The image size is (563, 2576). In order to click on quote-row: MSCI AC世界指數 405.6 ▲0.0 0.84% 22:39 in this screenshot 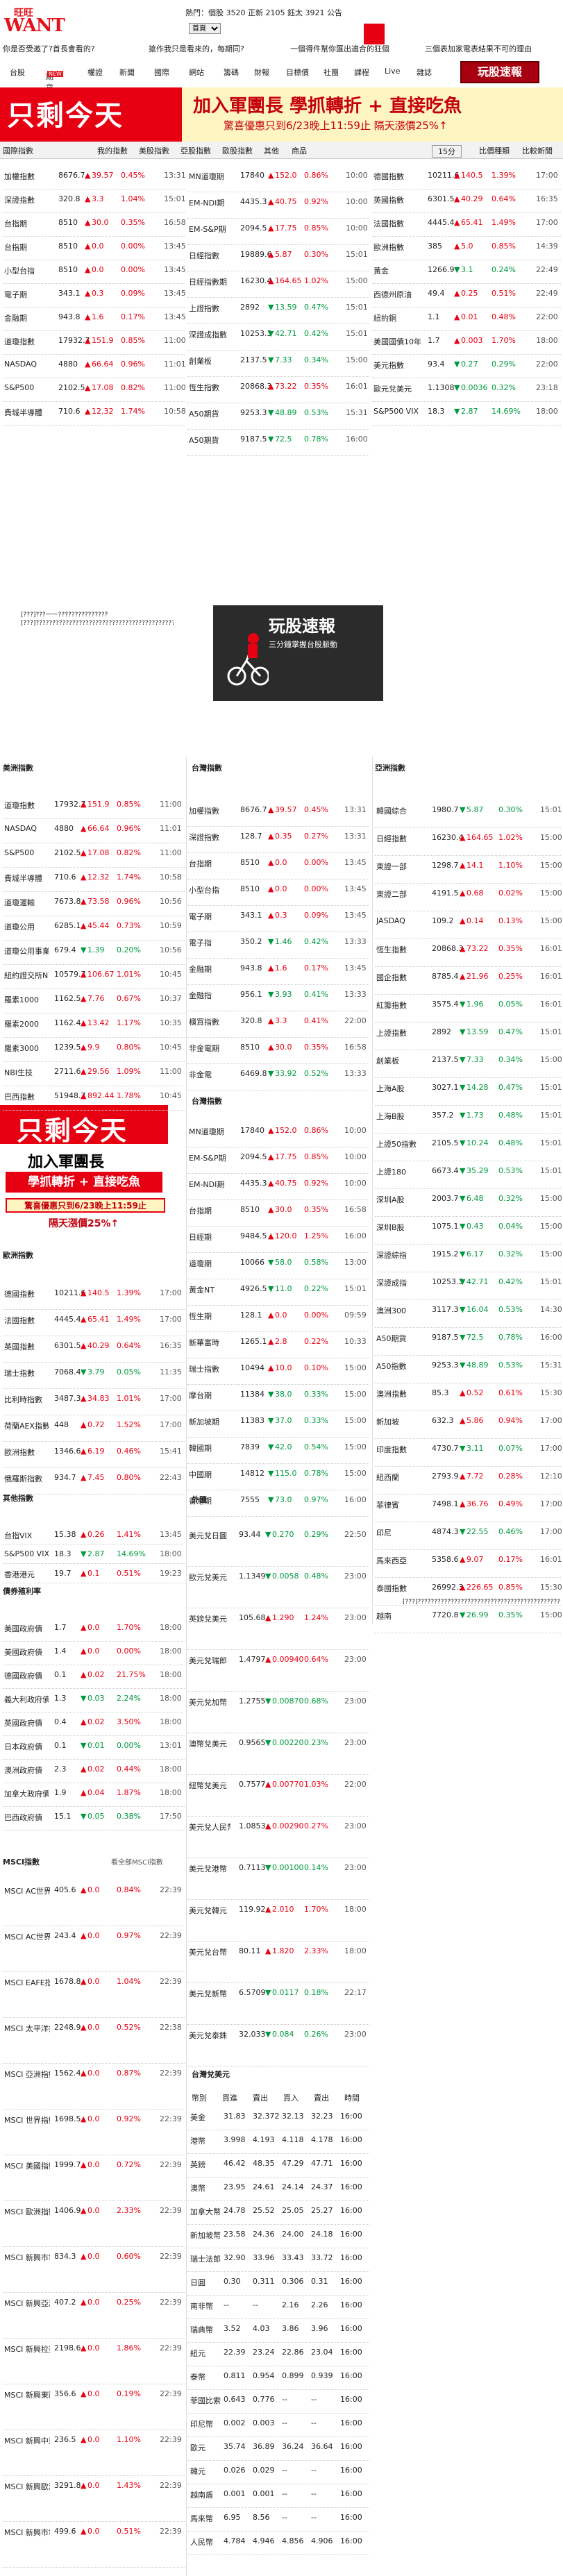, I will do `click(94, 1903)`.